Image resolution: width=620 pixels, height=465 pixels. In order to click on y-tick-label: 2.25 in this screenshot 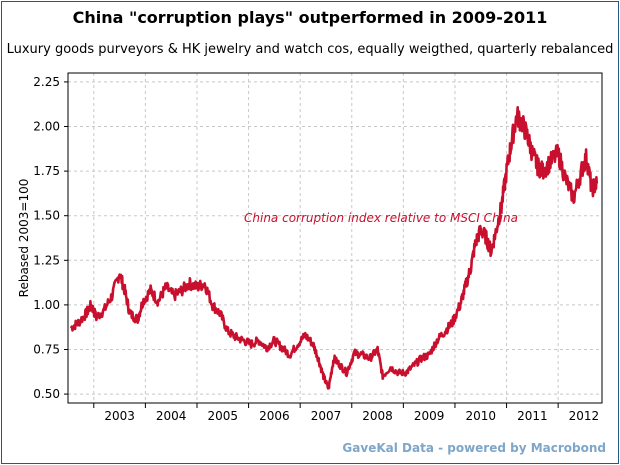, I will do `click(46, 82)`.